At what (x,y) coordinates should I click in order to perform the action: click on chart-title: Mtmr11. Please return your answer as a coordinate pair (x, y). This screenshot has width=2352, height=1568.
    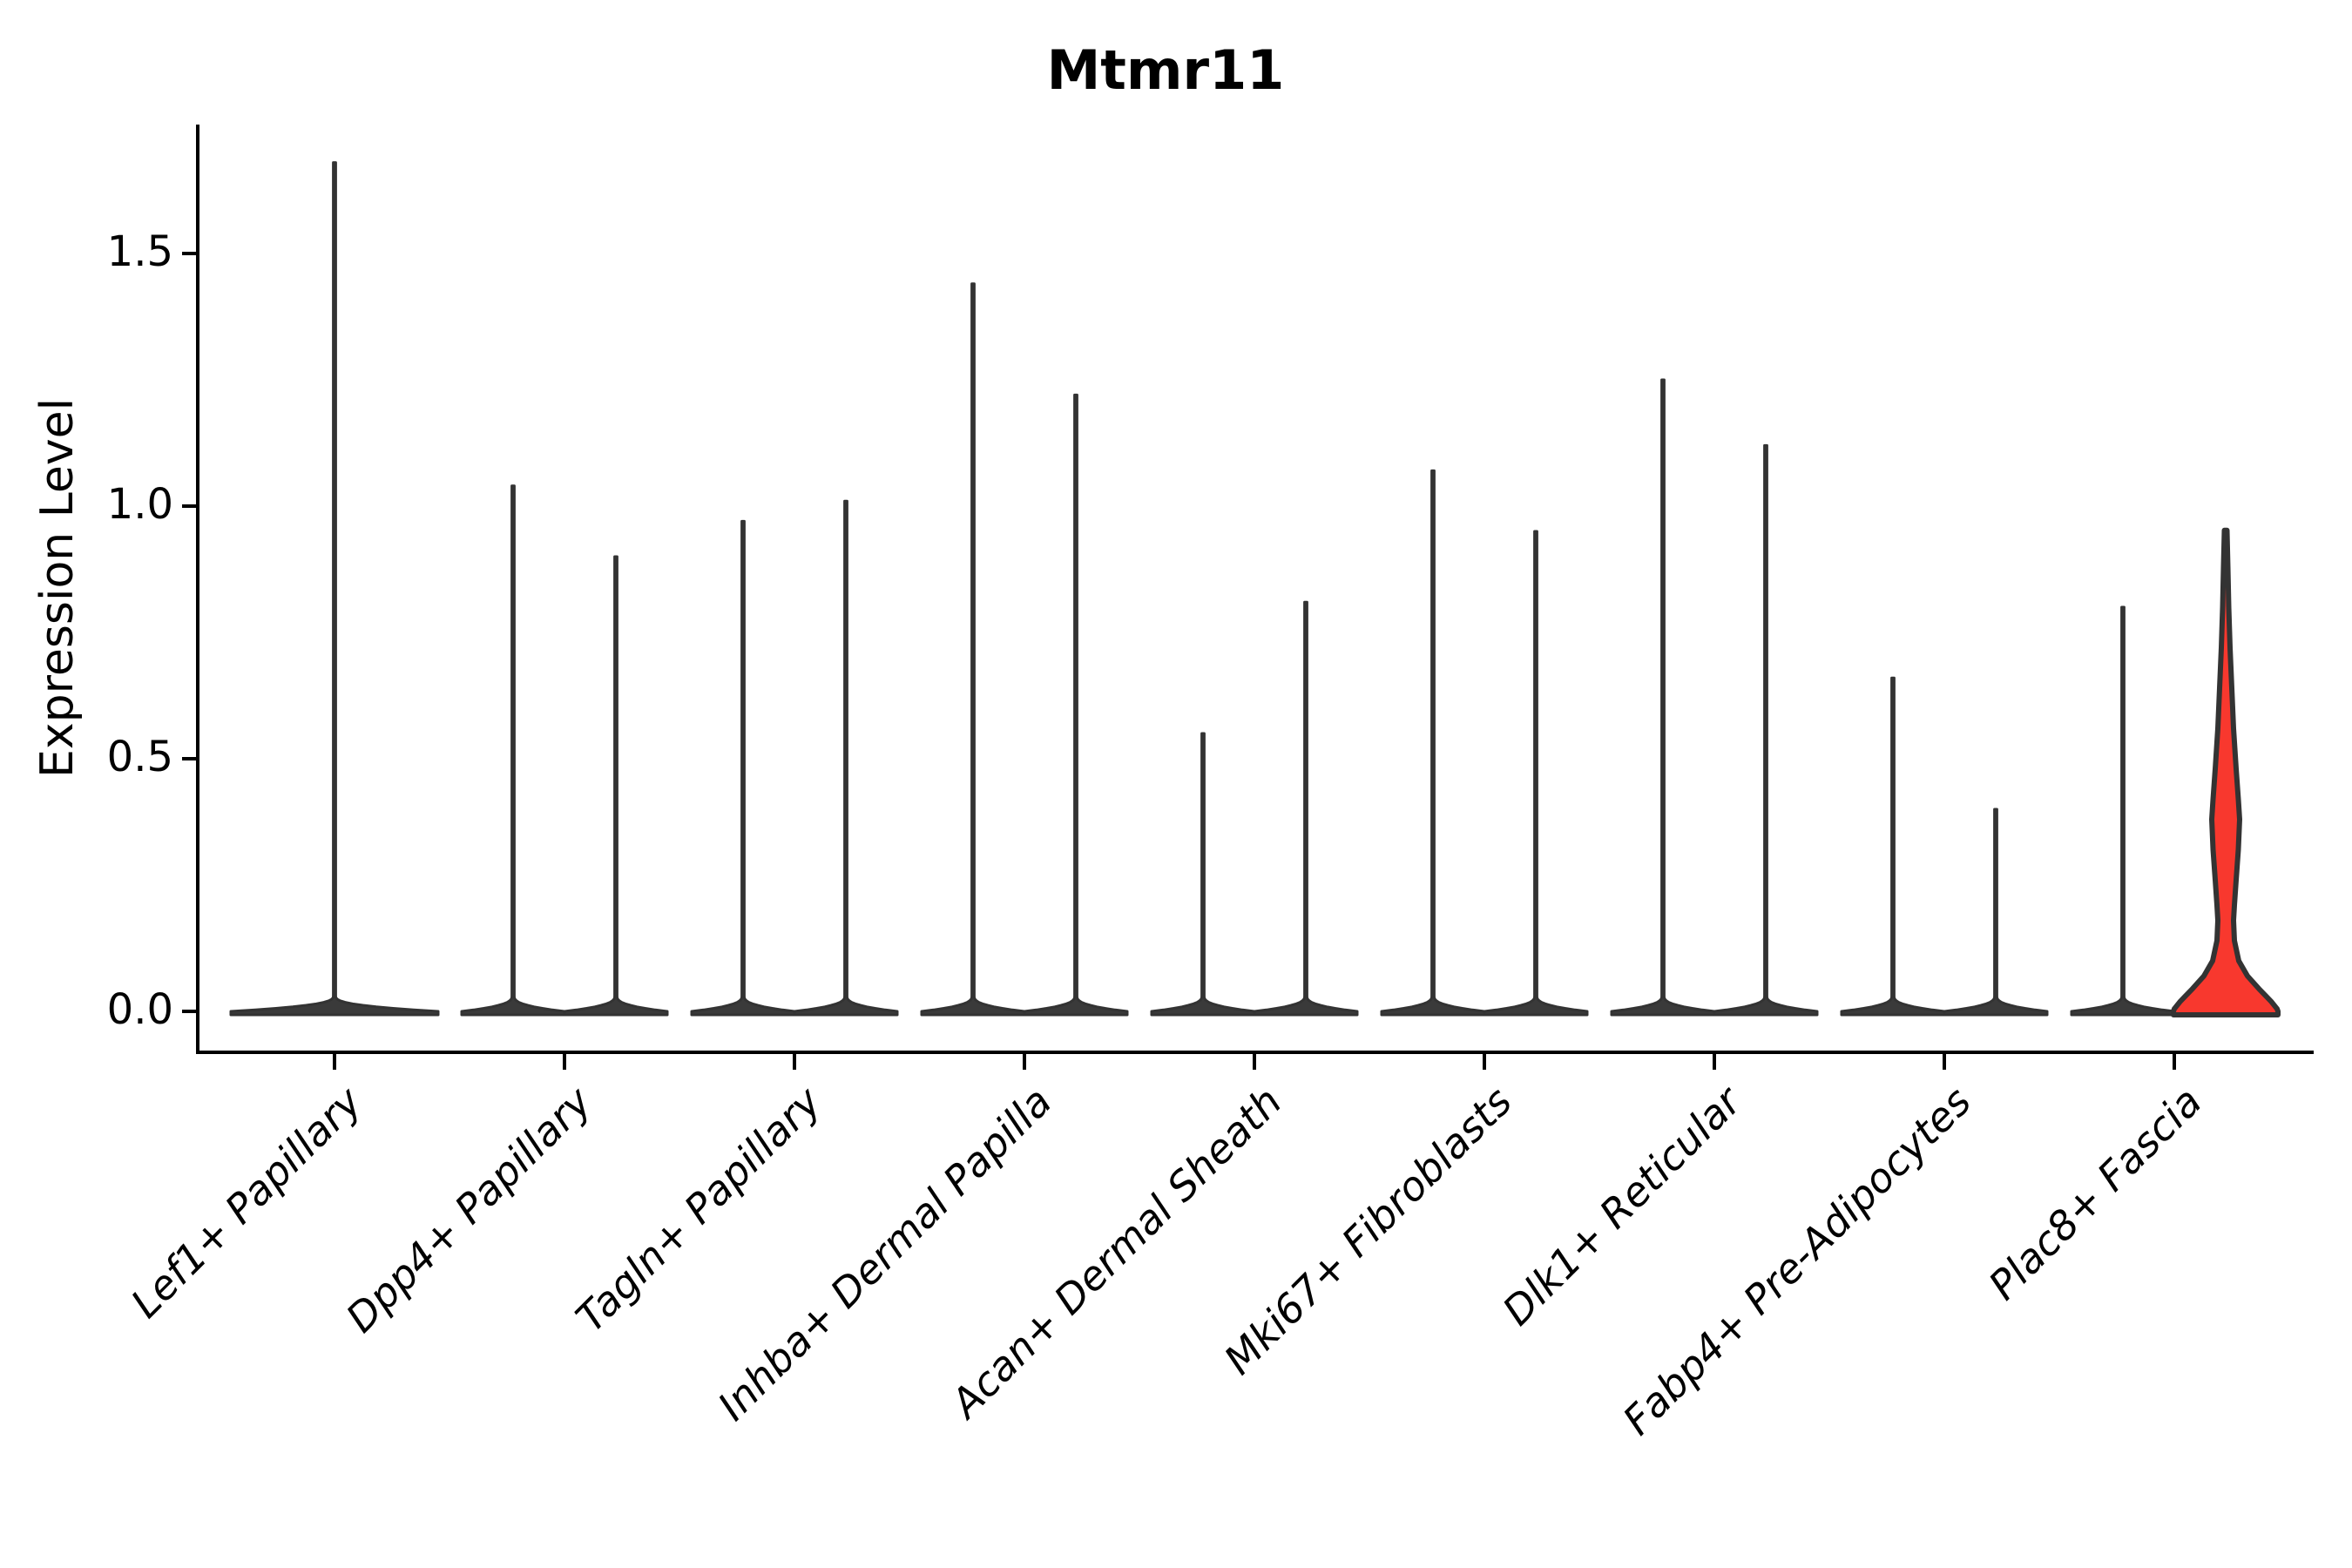
    Looking at the image, I should click on (1165, 70).